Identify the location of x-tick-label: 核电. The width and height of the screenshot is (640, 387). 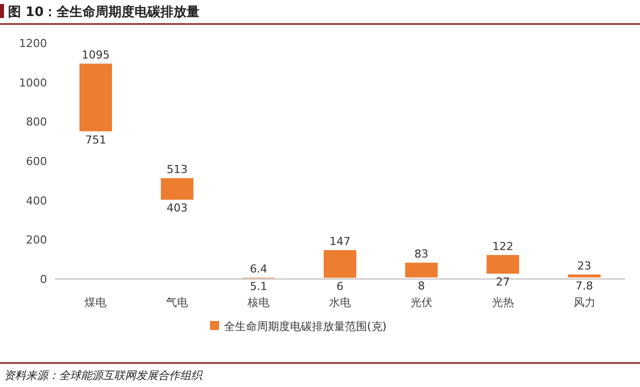
(258, 302).